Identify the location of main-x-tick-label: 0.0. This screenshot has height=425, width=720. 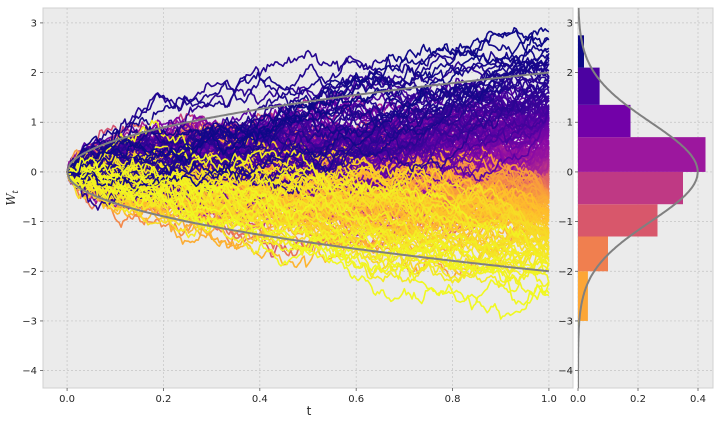
(67, 399).